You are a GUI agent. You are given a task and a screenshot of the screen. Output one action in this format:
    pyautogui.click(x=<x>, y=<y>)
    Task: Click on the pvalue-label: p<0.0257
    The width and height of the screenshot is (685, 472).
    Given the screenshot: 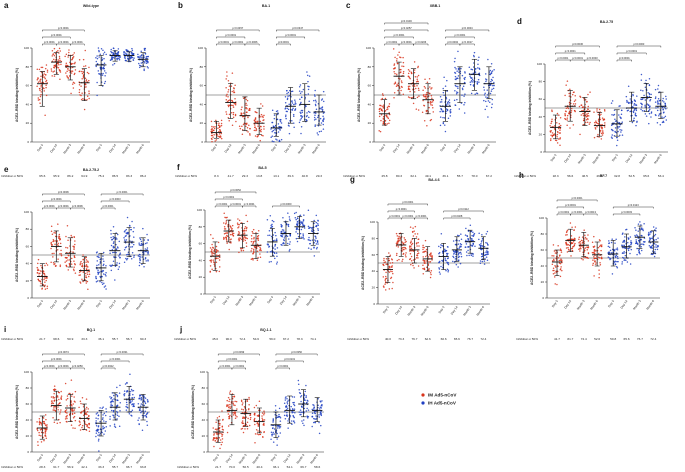 What is the action you would take?
    pyautogui.click(x=406, y=28)
    